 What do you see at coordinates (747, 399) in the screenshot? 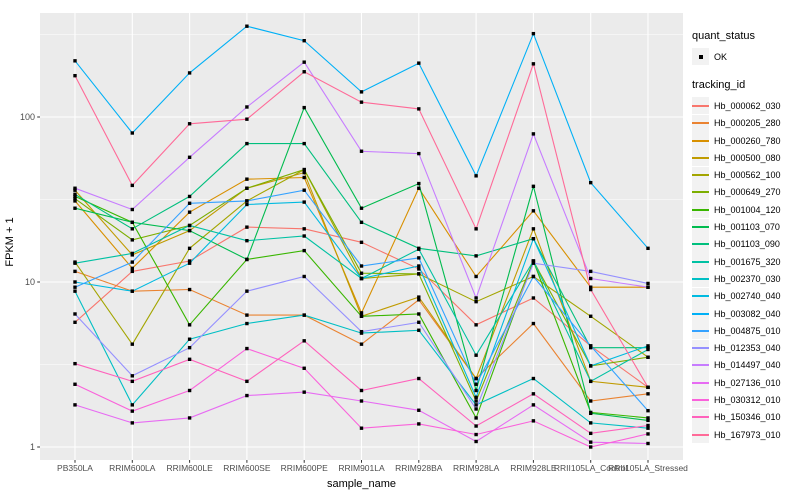
I see `legend-item-label: Hb_030312_010` at bounding box center [747, 399].